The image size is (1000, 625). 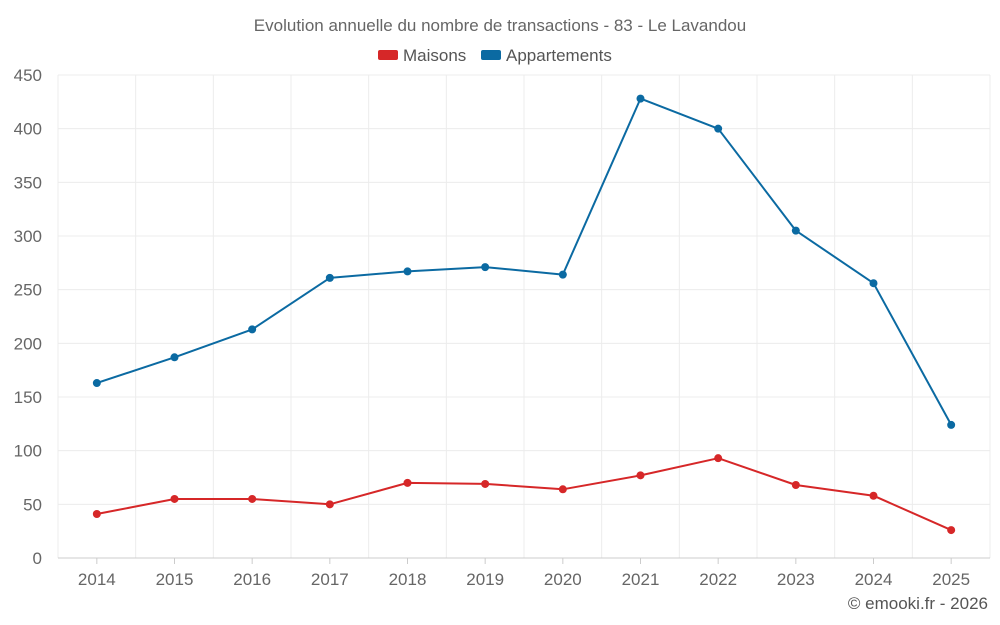 What do you see at coordinates (28, 75) in the screenshot?
I see `y-tick-label: 450` at bounding box center [28, 75].